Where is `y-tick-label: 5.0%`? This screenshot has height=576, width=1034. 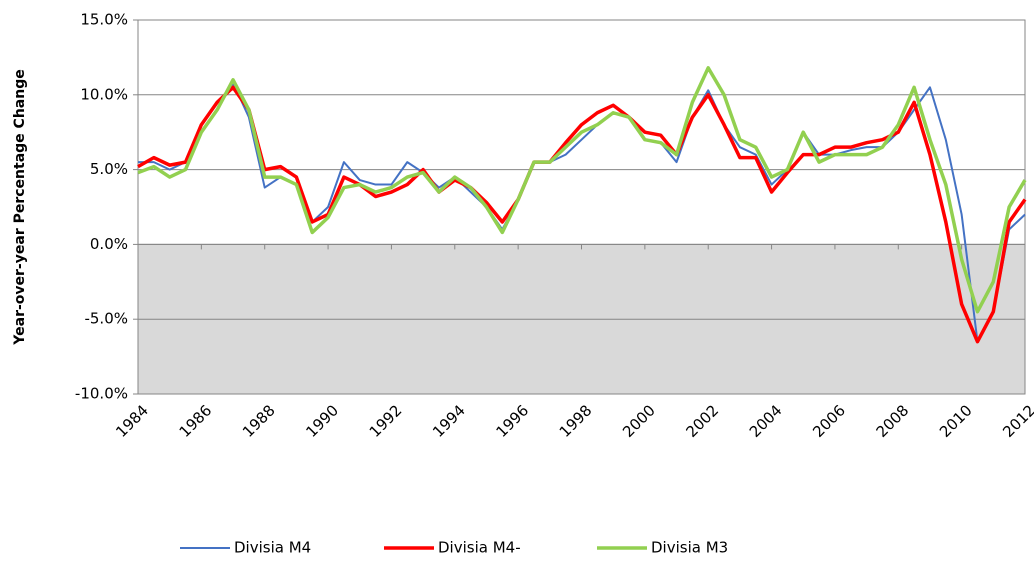
y-tick-label: 5.0% is located at coordinates (109, 169).